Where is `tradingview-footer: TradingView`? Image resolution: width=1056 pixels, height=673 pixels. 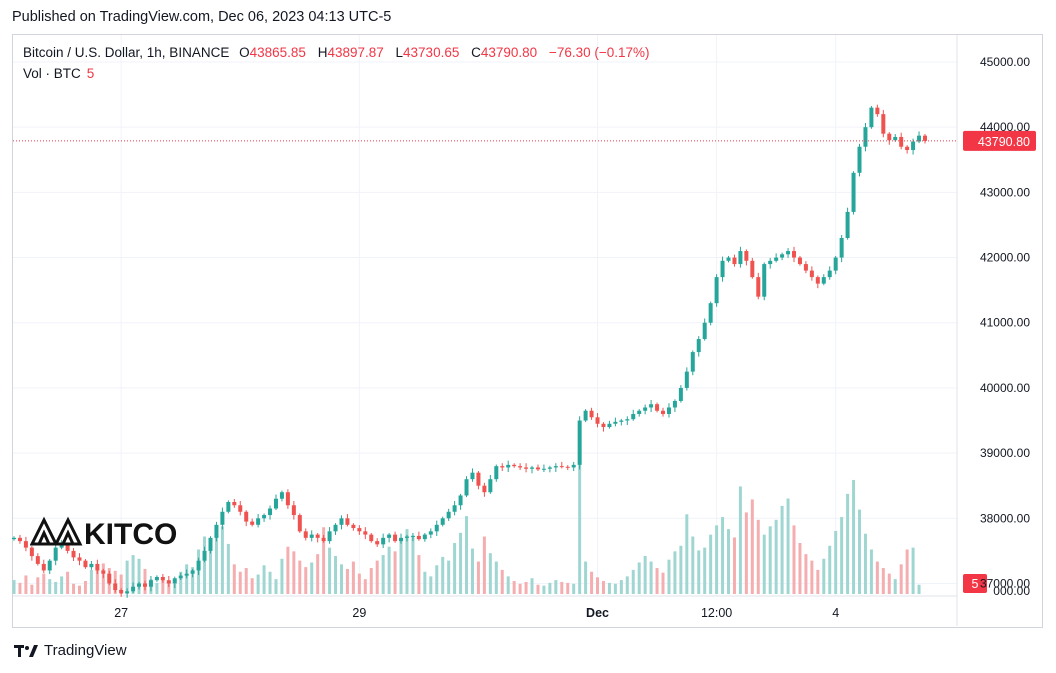 tradingview-footer: TradingView is located at coordinates (70, 650).